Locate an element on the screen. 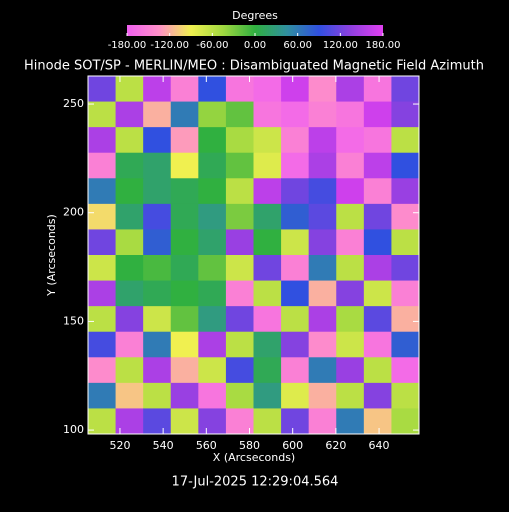 The height and width of the screenshot is (512, 509). y-tick-label: 150 is located at coordinates (73, 320).